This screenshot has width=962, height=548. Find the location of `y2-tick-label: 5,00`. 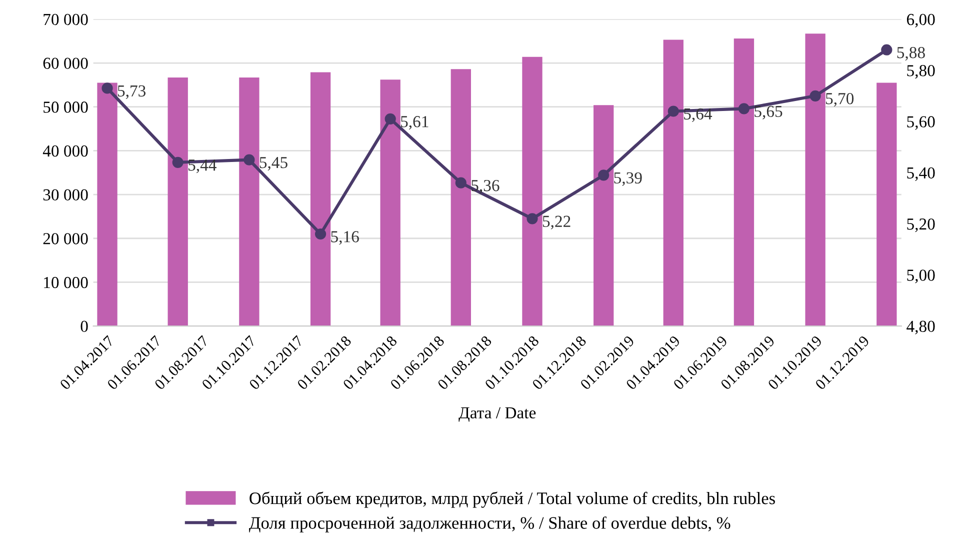

y2-tick-label: 5,00 is located at coordinates (921, 277).